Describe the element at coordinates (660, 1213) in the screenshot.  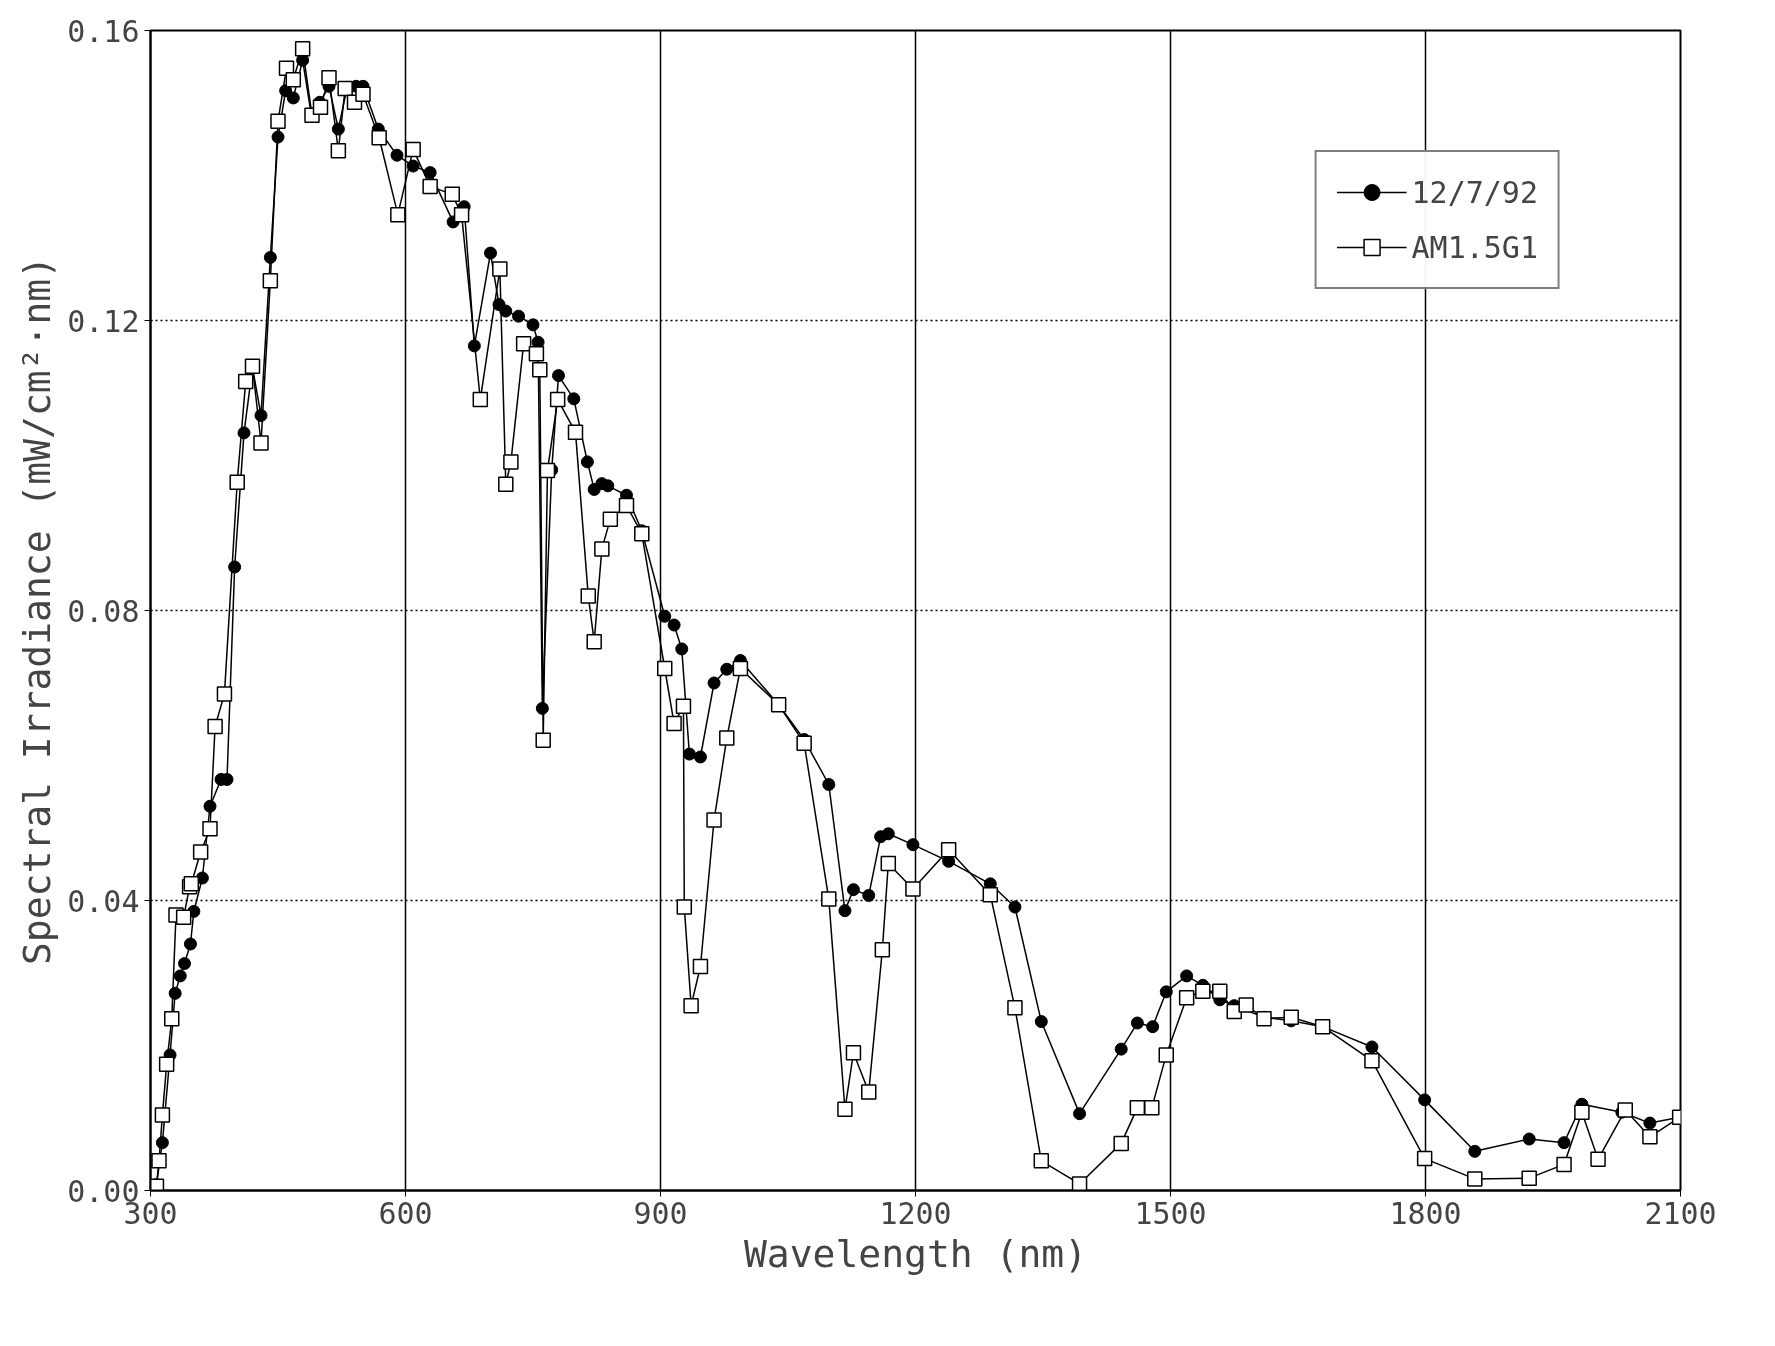
I see `x-tick-label: 900` at that location.